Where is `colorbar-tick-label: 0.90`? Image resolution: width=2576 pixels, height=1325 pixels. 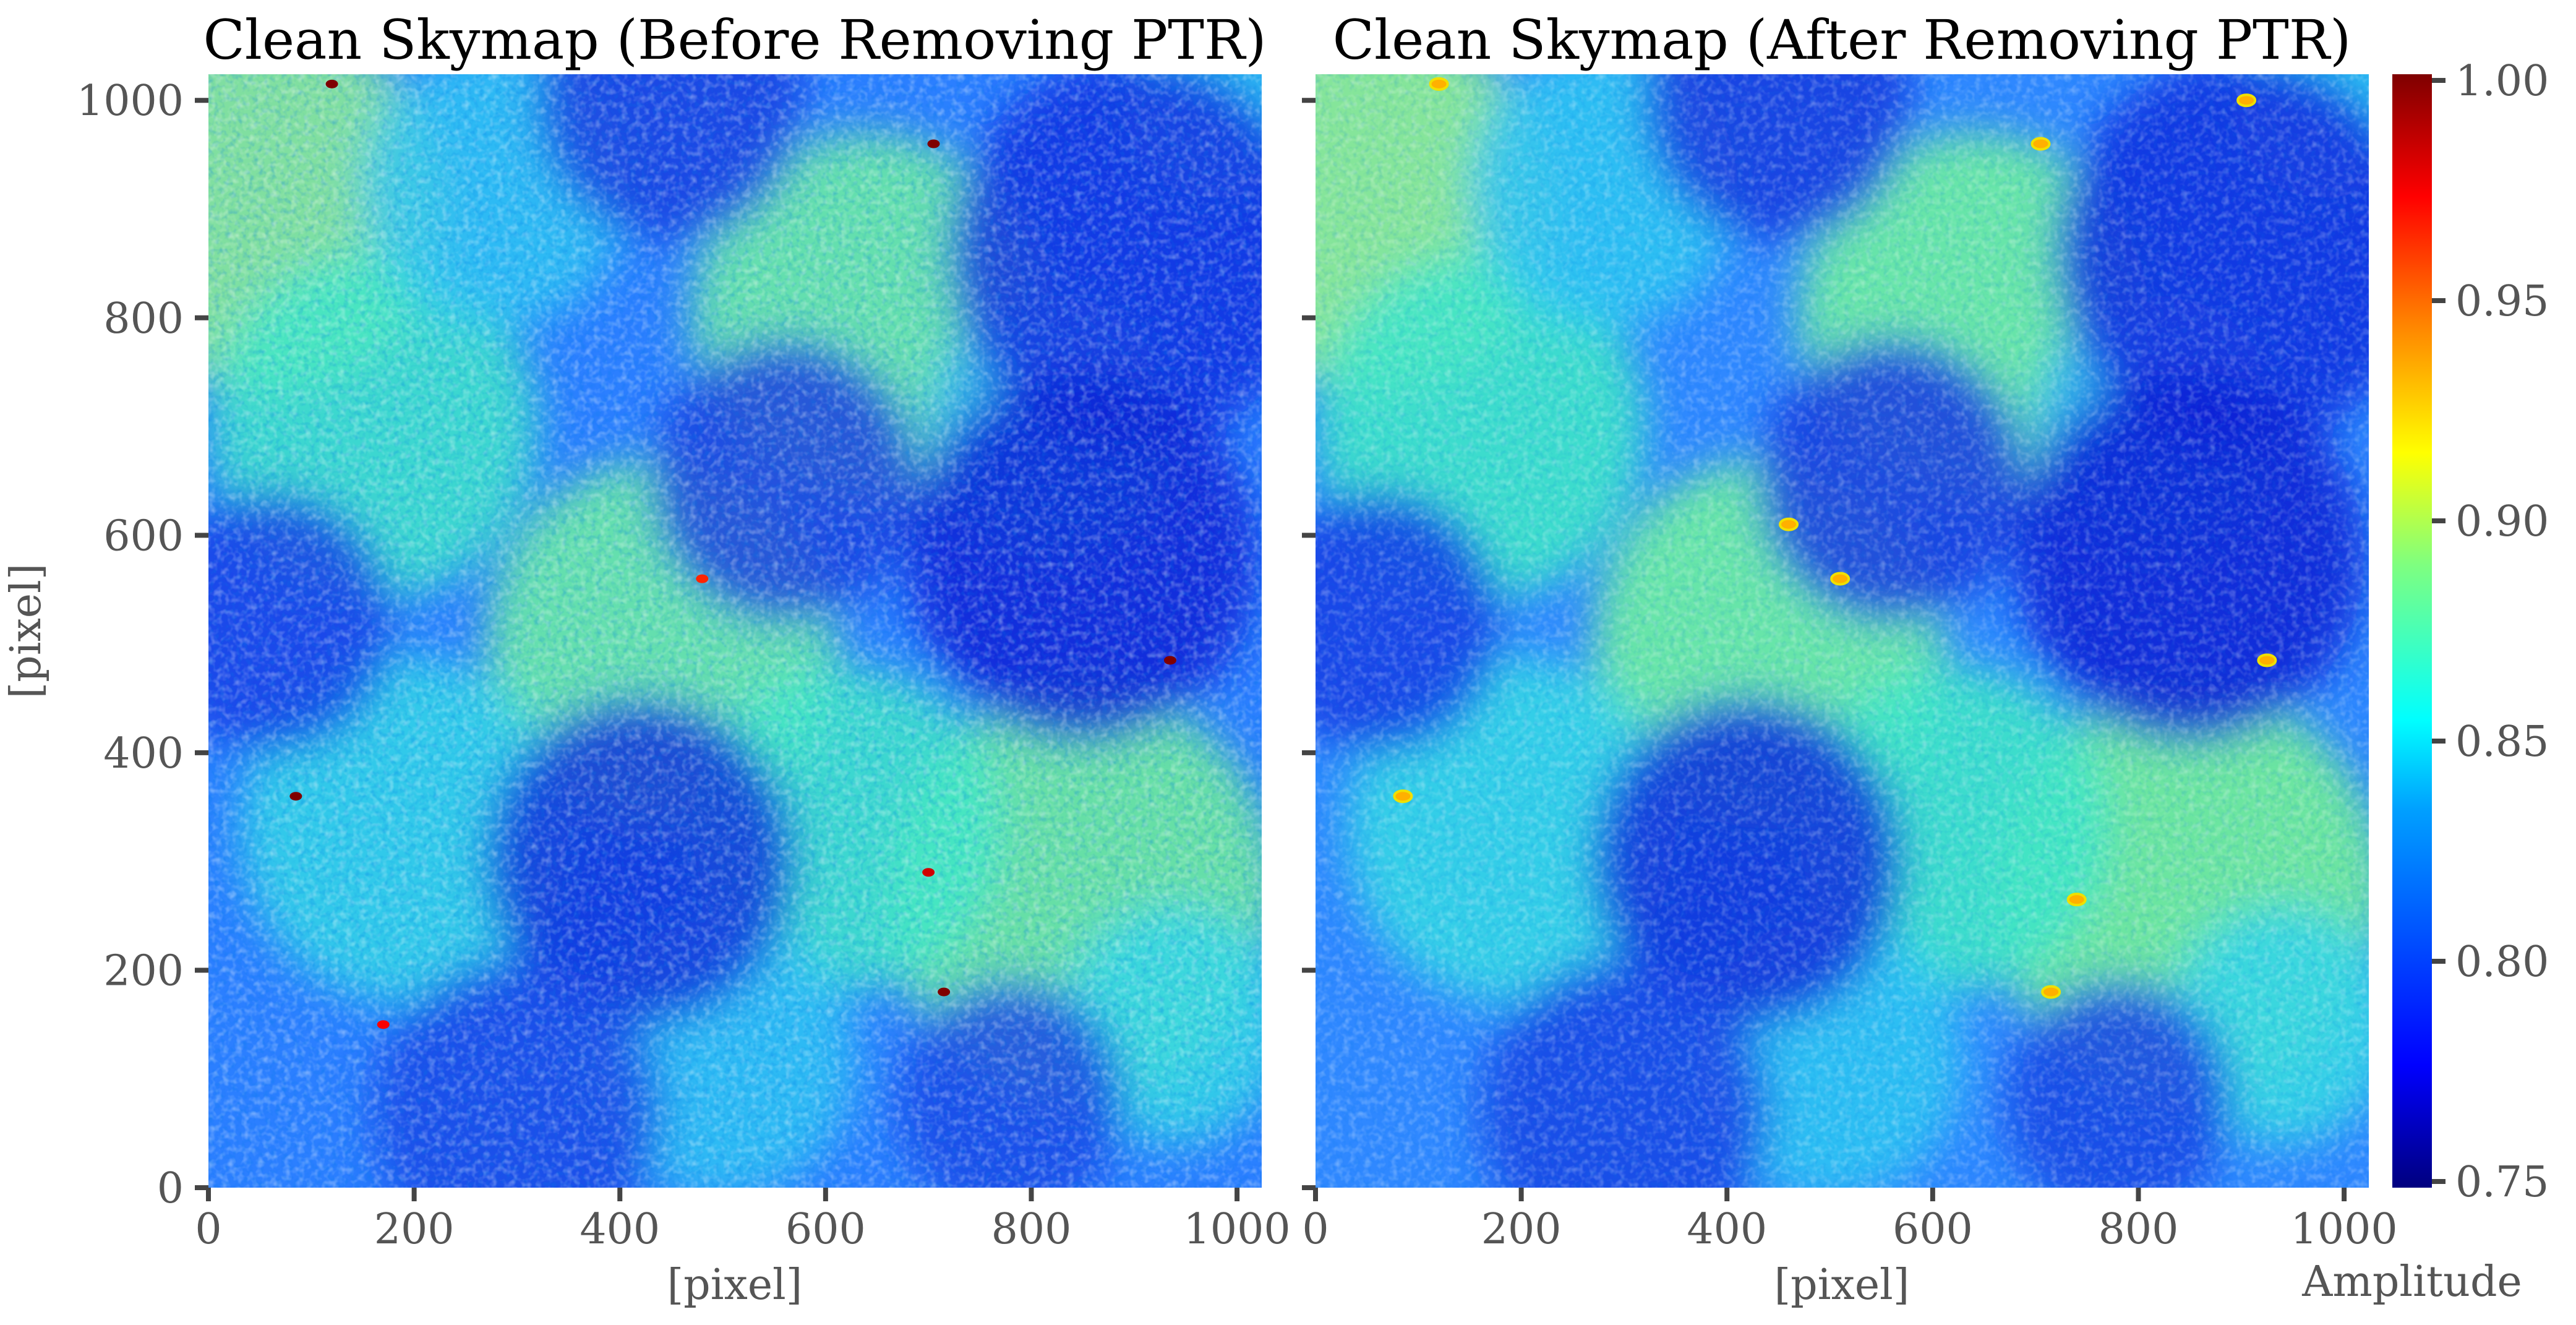 colorbar-tick-label: 0.90 is located at coordinates (2502, 521).